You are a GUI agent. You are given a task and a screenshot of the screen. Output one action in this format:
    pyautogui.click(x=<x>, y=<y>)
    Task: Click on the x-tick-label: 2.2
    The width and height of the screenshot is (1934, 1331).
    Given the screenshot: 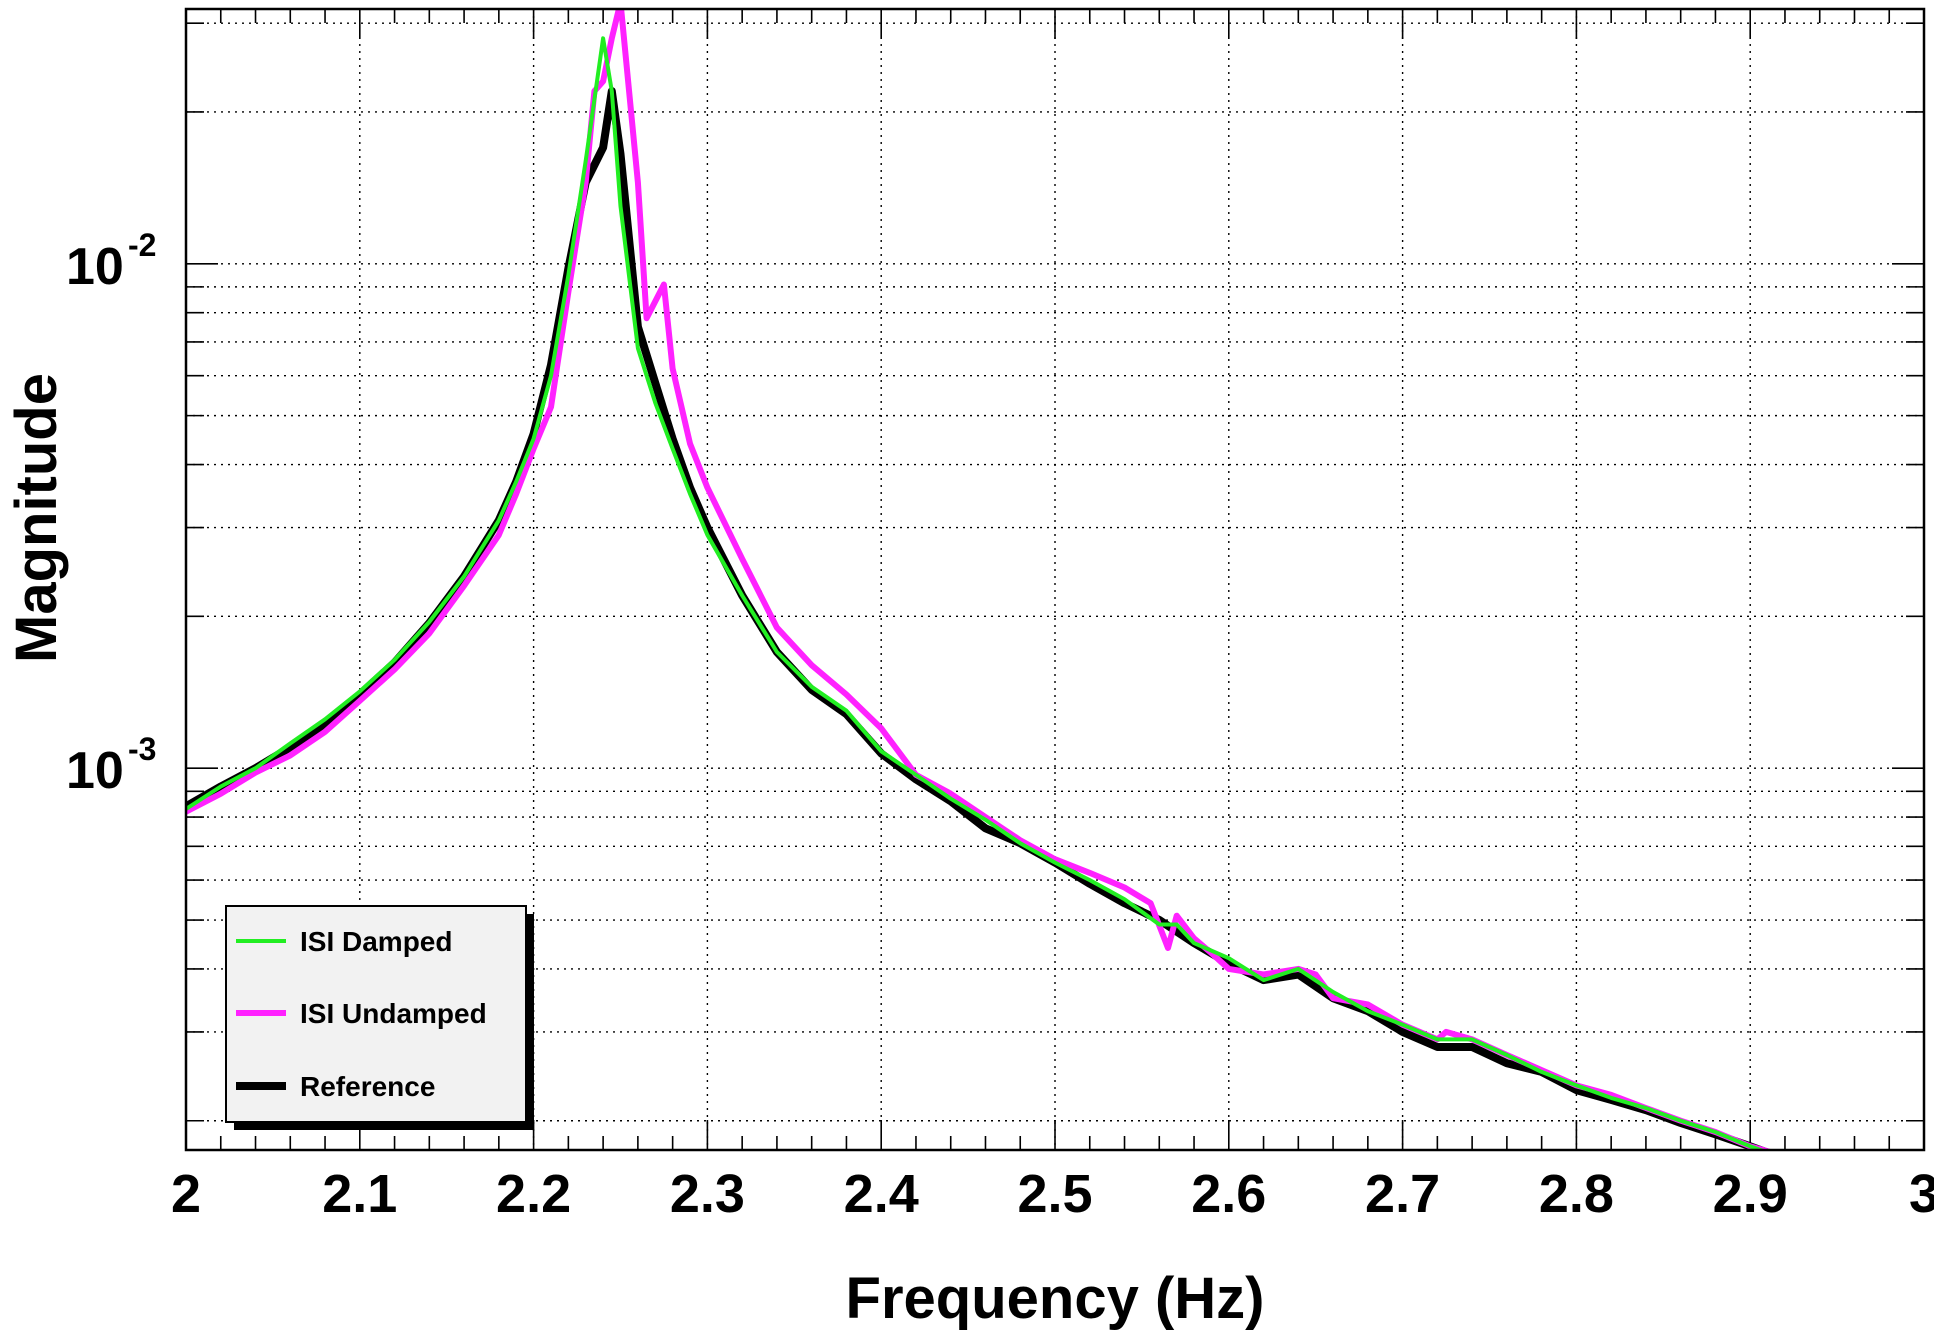 What is the action you would take?
    pyautogui.click(x=533, y=1194)
    